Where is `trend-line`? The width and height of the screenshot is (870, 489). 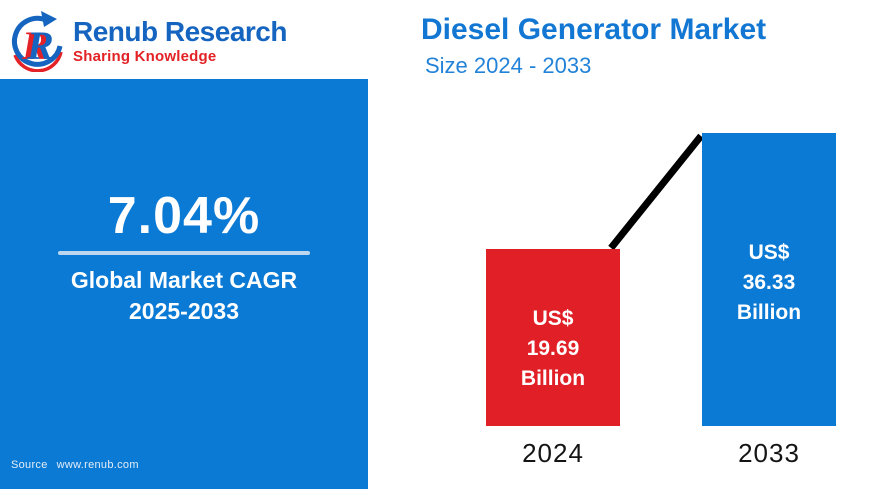
trend-line is located at coordinates (656, 192).